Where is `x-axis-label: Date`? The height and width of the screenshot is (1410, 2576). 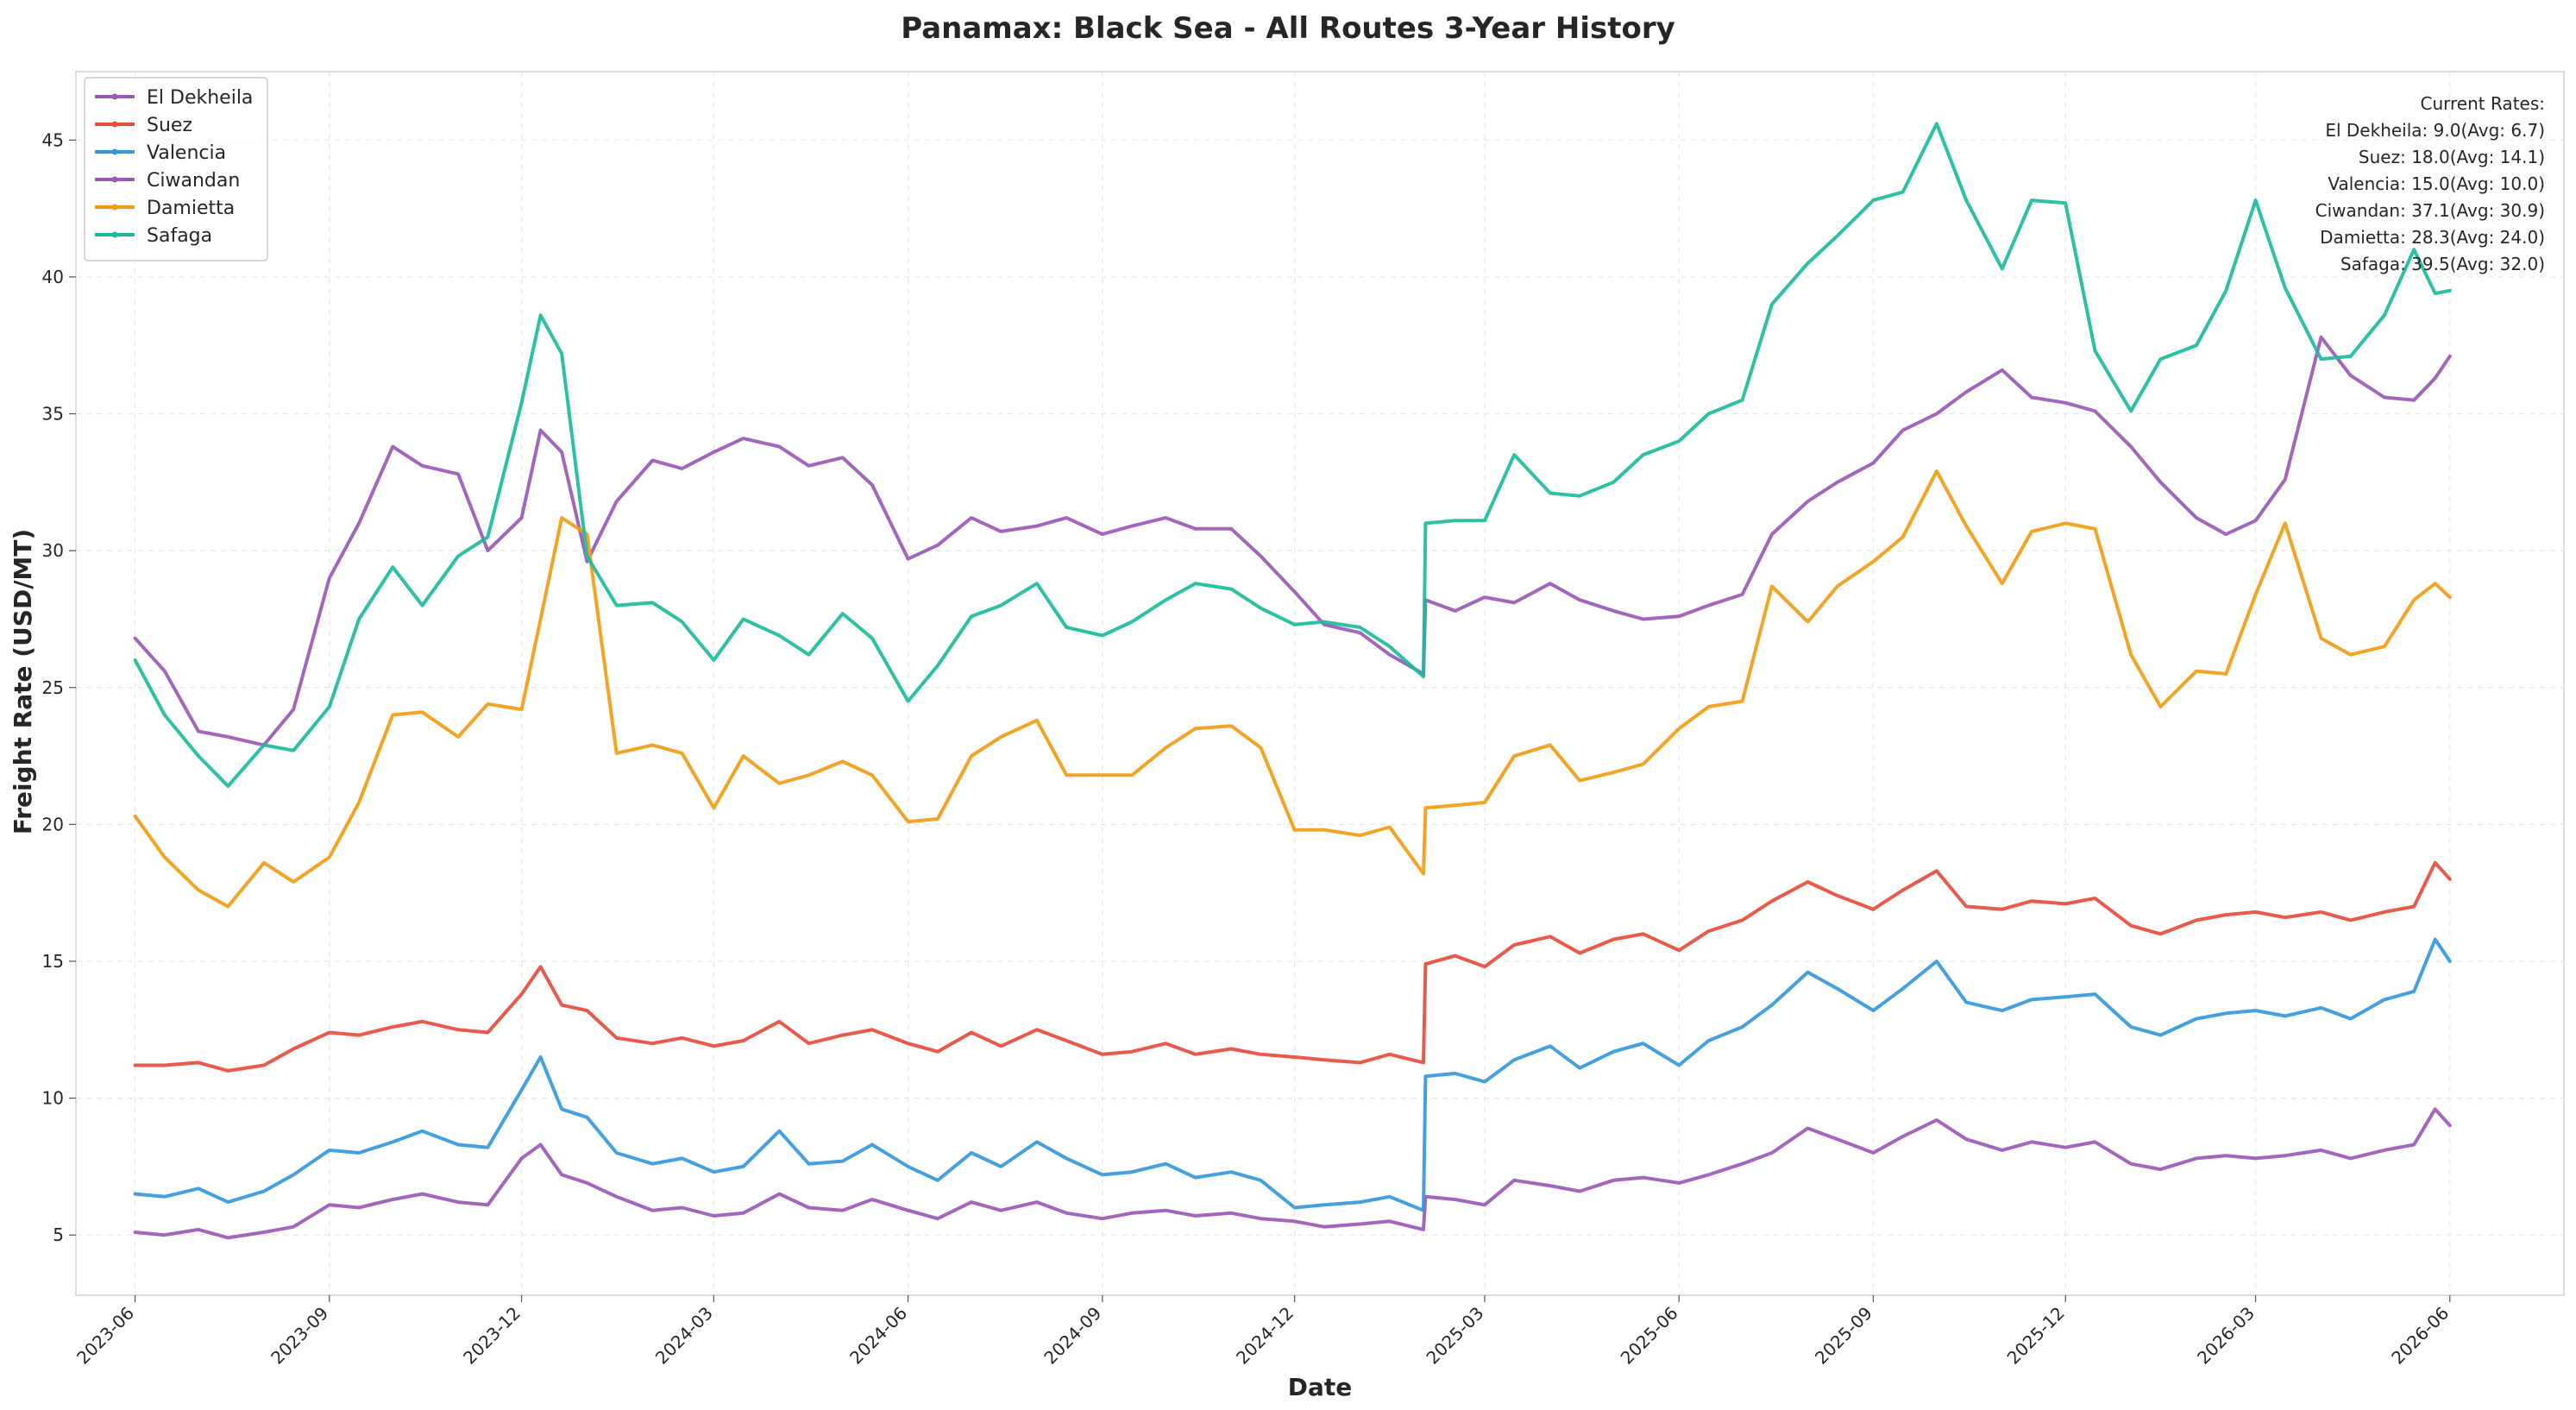 x-axis-label: Date is located at coordinates (1320, 1387).